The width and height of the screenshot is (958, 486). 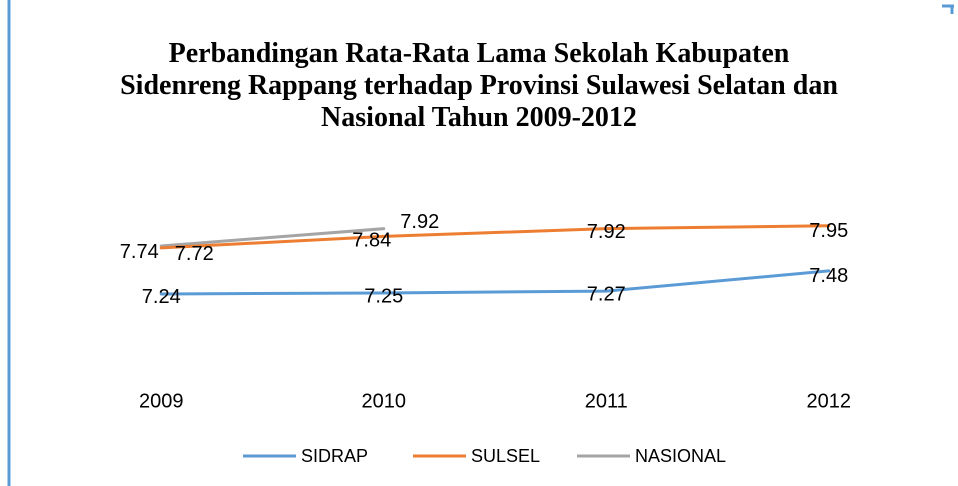 I want to click on legend-label: SULSEL, so click(x=505, y=456).